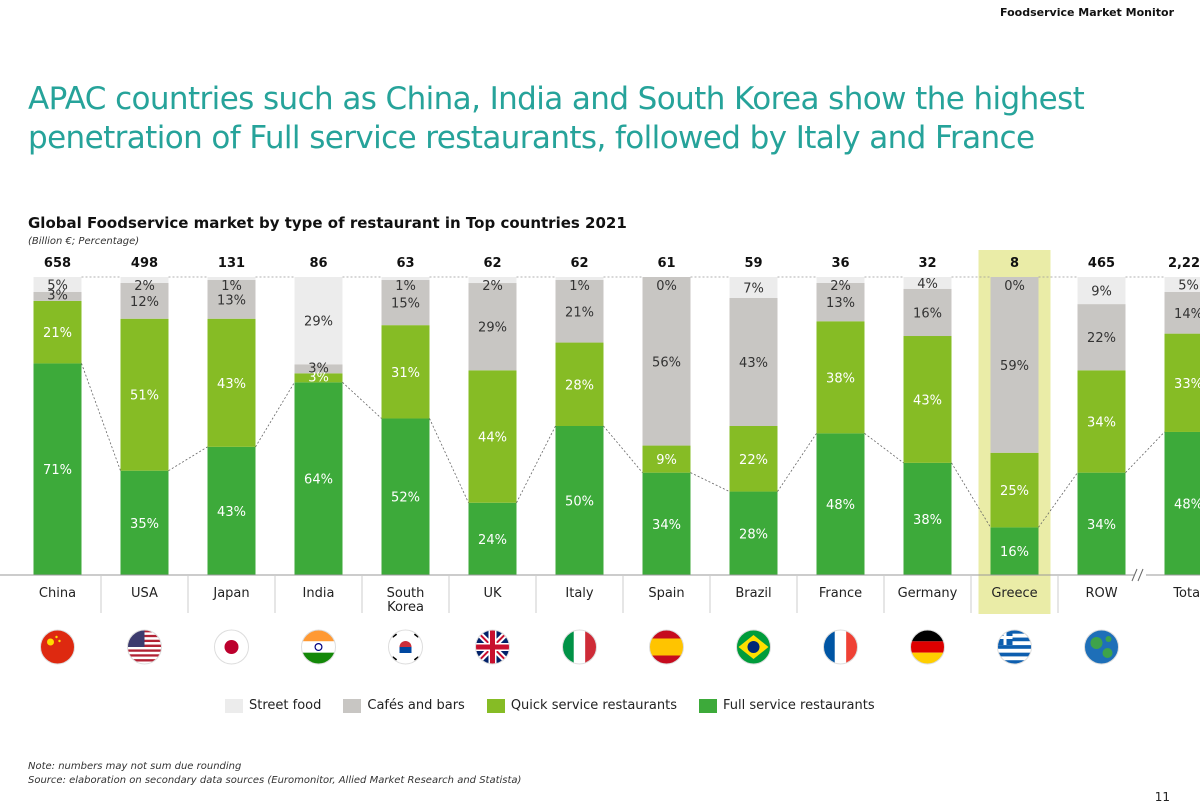 The image size is (1200, 810). I want to click on report-brand: Foodservice Market Monitor, so click(1087, 12).